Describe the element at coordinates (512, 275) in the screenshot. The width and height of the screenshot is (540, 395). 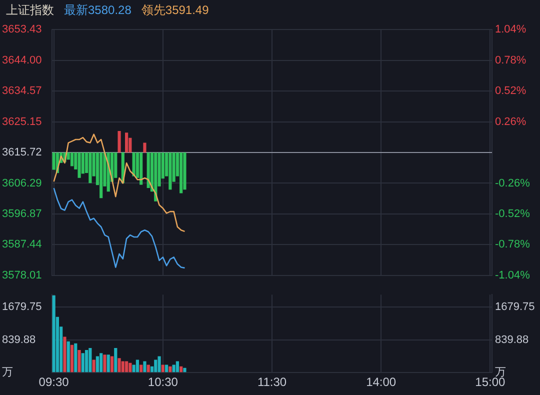
I see `y2-tick-label: -1.04%` at that location.